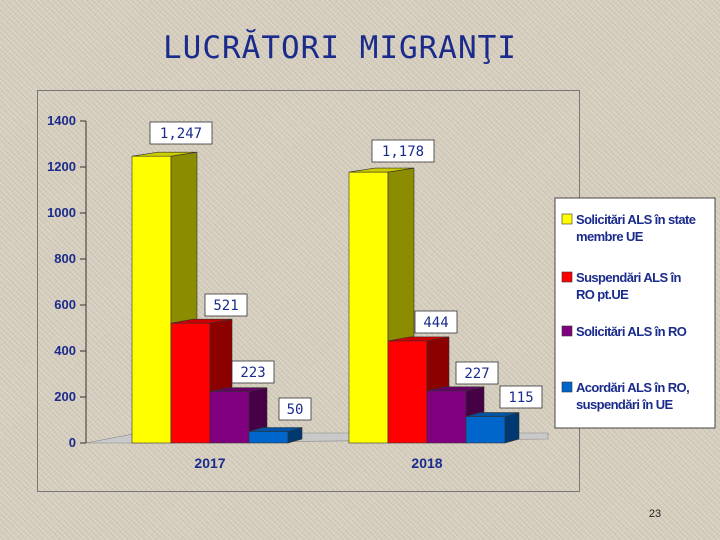 This screenshot has height=540, width=720. Describe the element at coordinates (636, 219) in the screenshot. I see `legend-label: Solicitări ALS în state` at that location.